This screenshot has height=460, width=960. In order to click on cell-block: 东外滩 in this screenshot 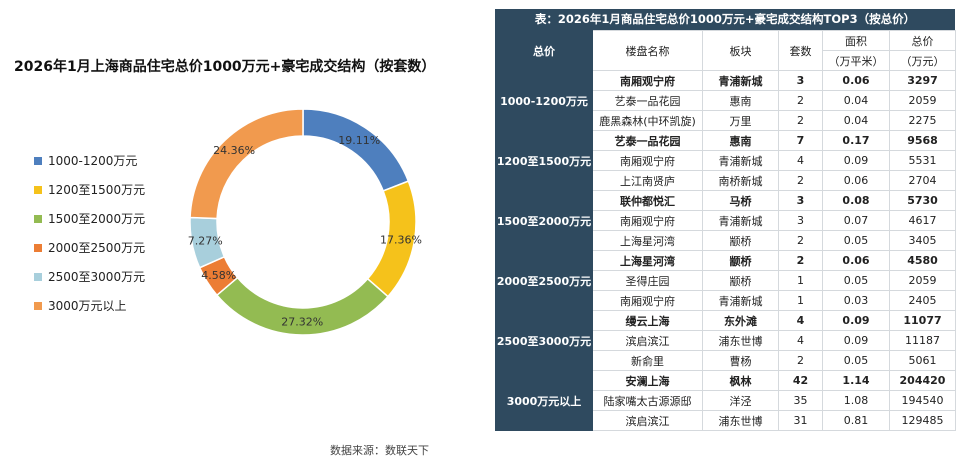, I will do `click(740, 320)`.